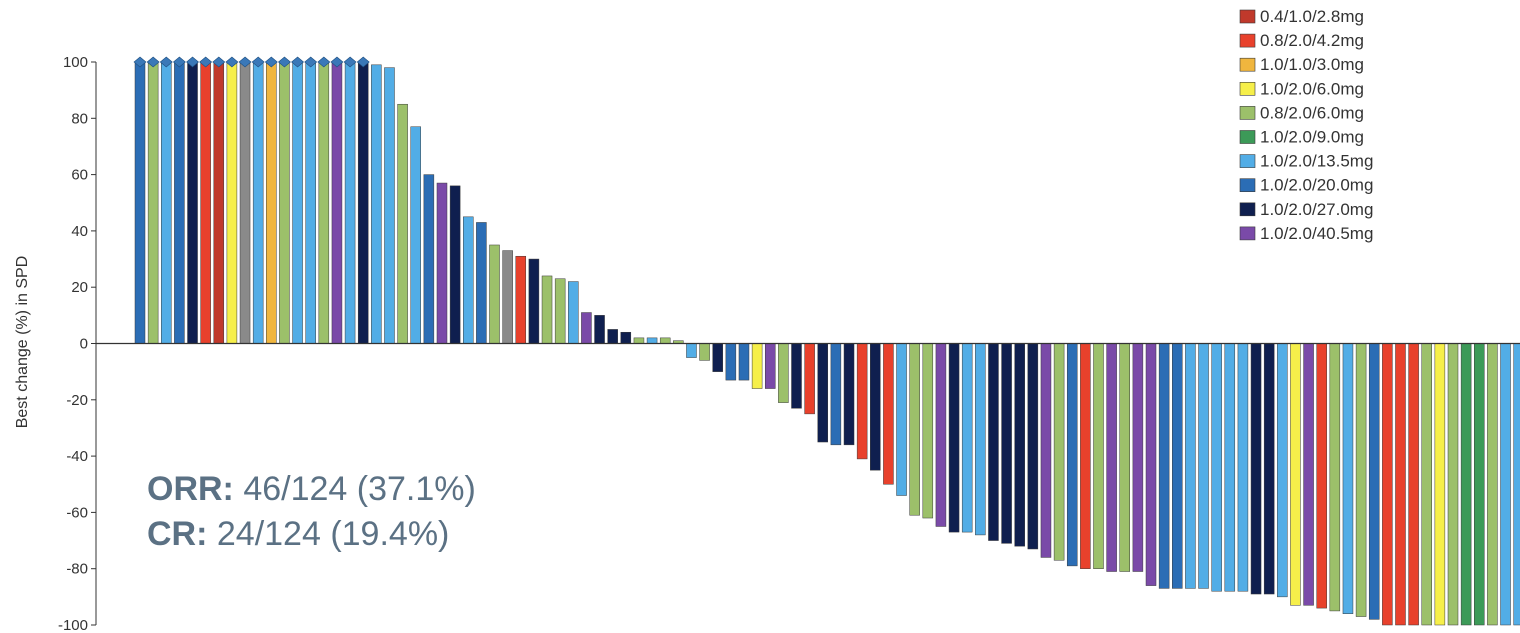 The width and height of the screenshot is (1520, 633). Describe the element at coordinates (1316, 185) in the screenshot. I see `legend-label: 1.0/2.0/20.0mg` at that location.